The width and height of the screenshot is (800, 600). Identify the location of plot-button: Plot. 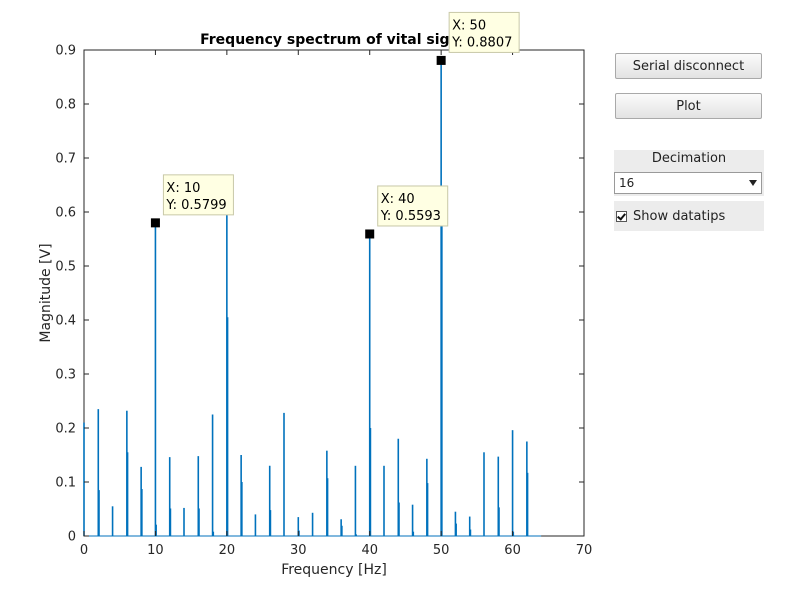
(688, 106).